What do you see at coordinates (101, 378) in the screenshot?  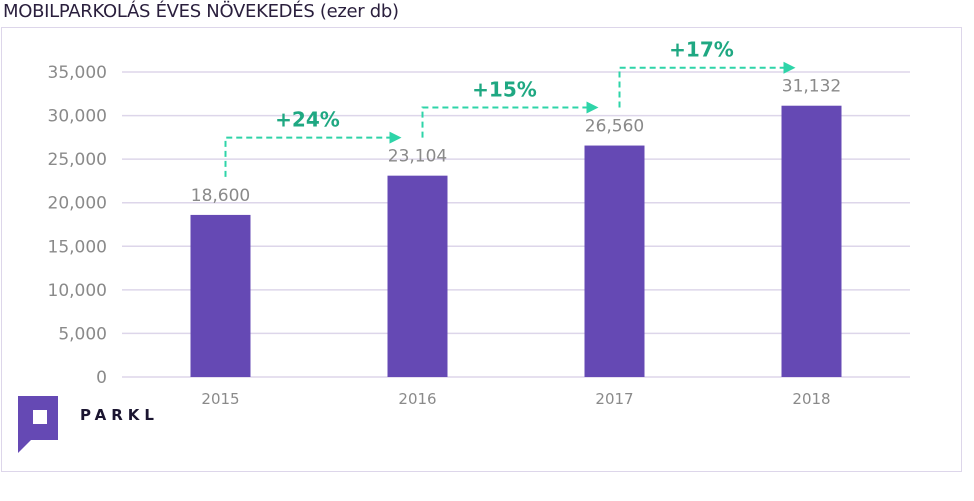 I see `y-tick-label: 0` at bounding box center [101, 378].